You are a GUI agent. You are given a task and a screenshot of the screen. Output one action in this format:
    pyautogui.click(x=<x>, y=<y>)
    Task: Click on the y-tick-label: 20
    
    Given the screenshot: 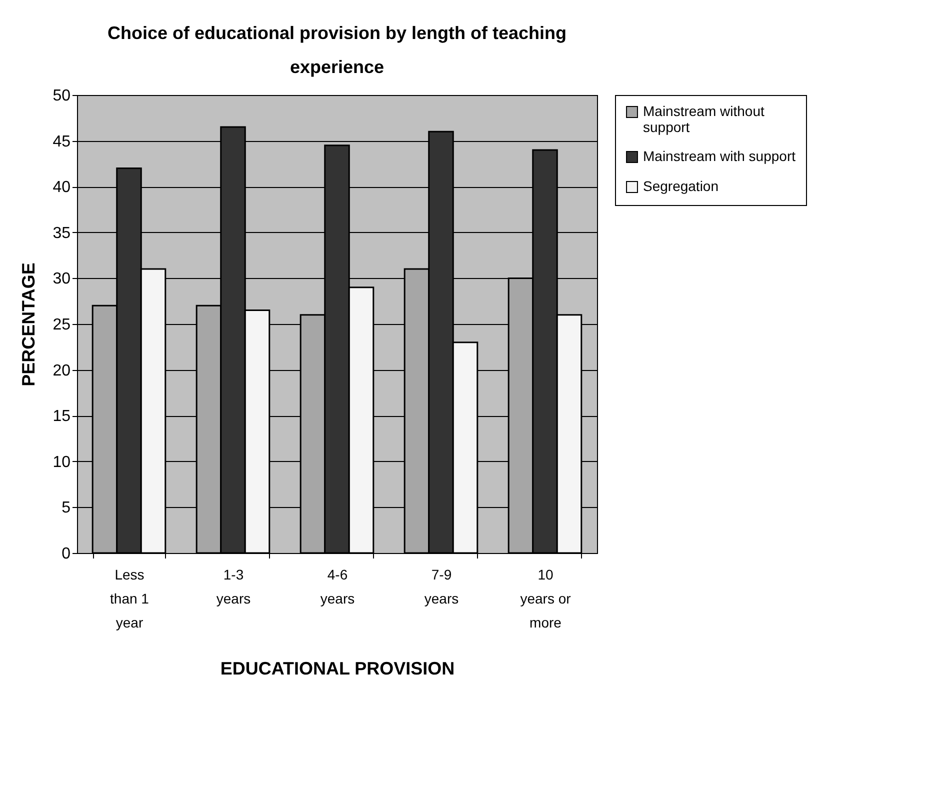 What is the action you would take?
    pyautogui.click(x=61, y=371)
    